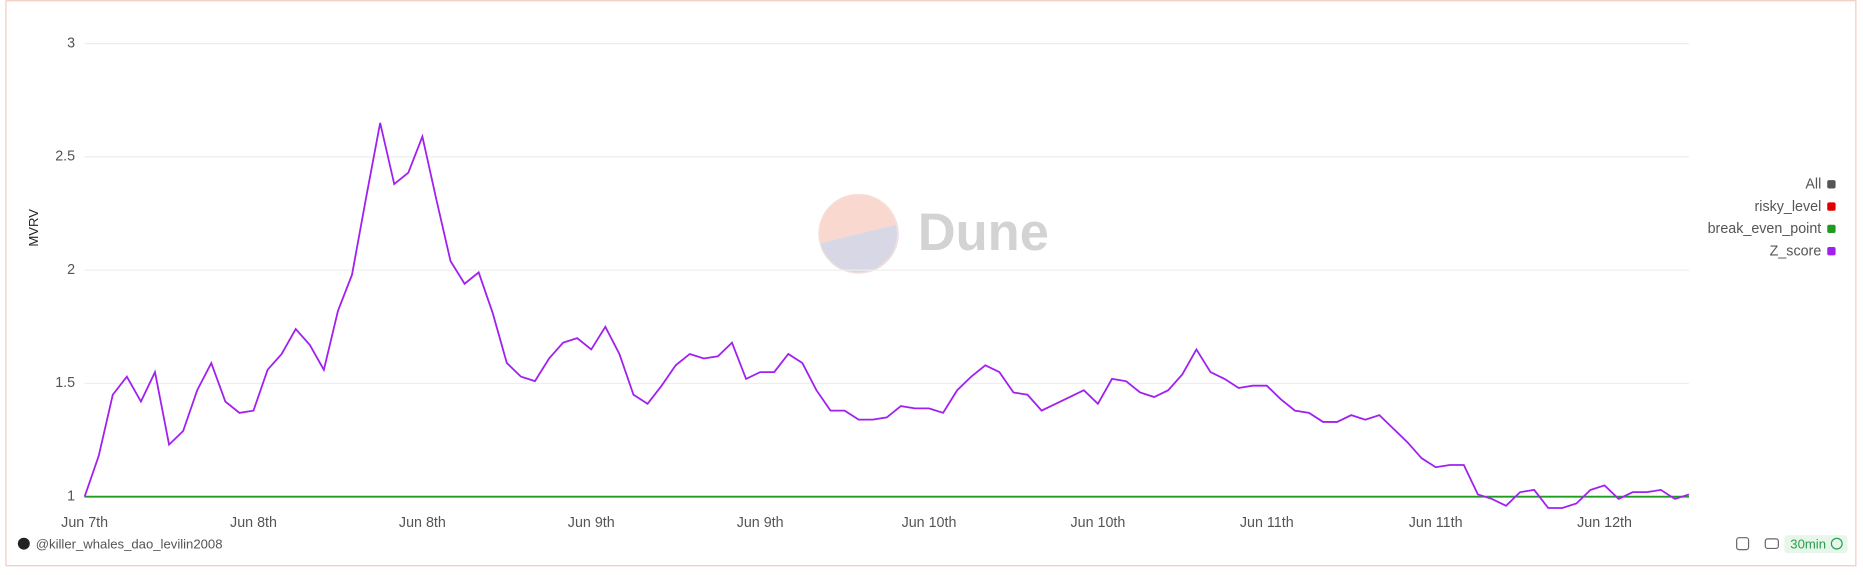 The image size is (1863, 575). What do you see at coordinates (859, 249) in the screenshot?
I see `logo-bottom` at bounding box center [859, 249].